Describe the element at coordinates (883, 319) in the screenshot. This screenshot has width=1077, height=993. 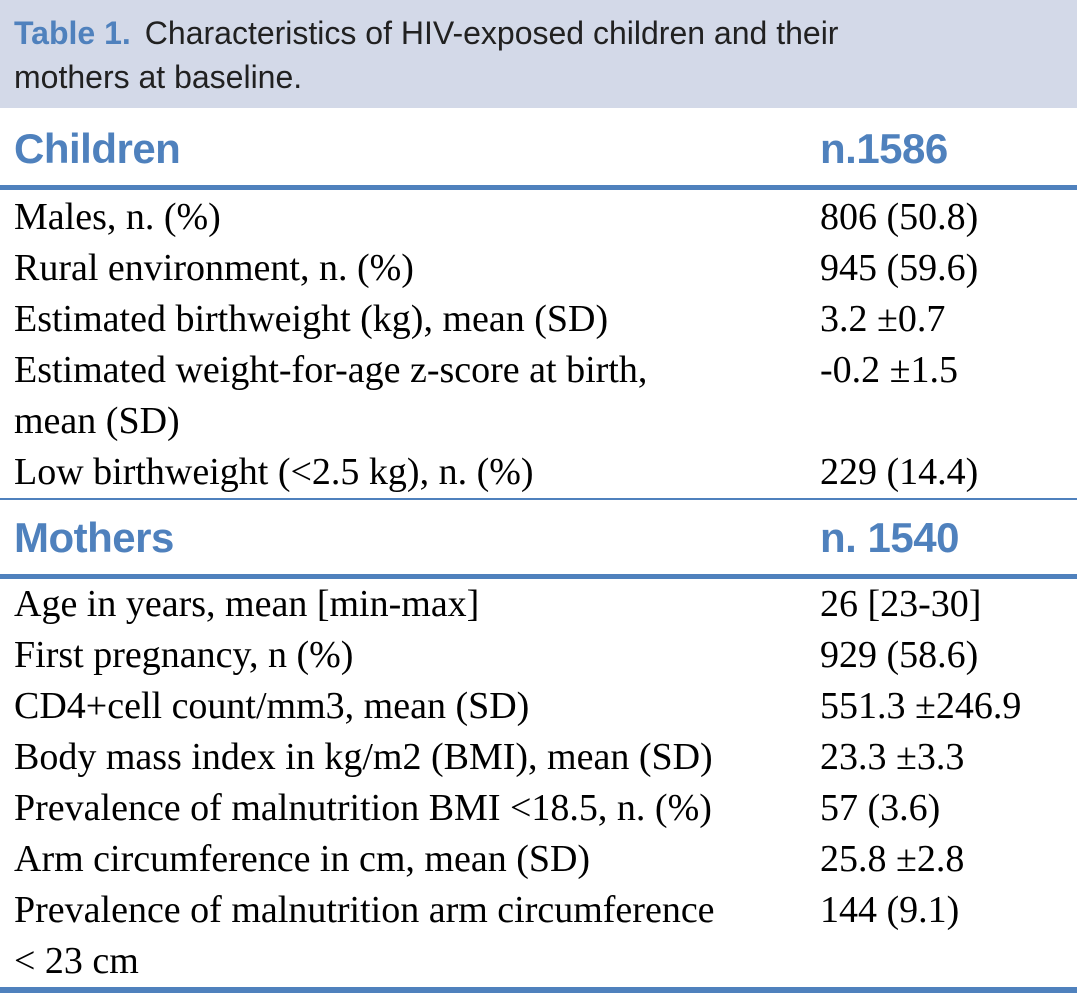
I see `row-value: 3.2 ±0.7` at that location.